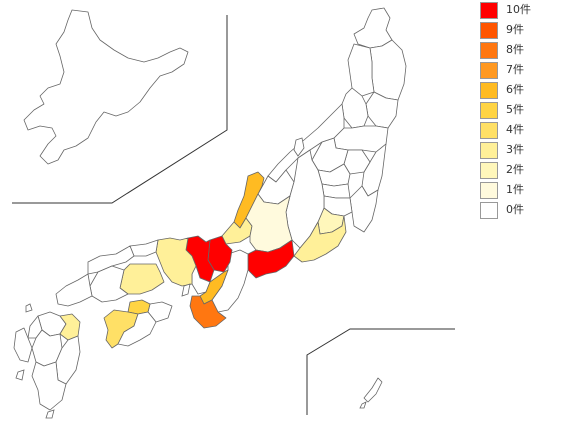  Describe the element at coordinates (388, 70) in the screenshot. I see `prefecture-iwate` at that location.